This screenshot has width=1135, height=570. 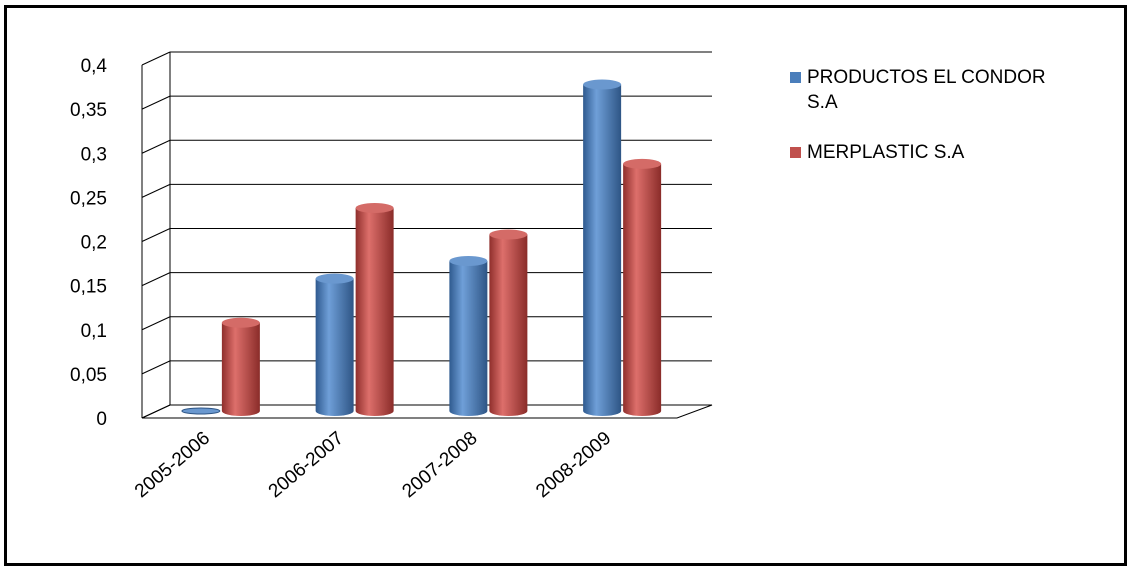 What do you see at coordinates (926, 77) in the screenshot?
I see `legend-label: PRODUCTOS EL CONDOR` at bounding box center [926, 77].